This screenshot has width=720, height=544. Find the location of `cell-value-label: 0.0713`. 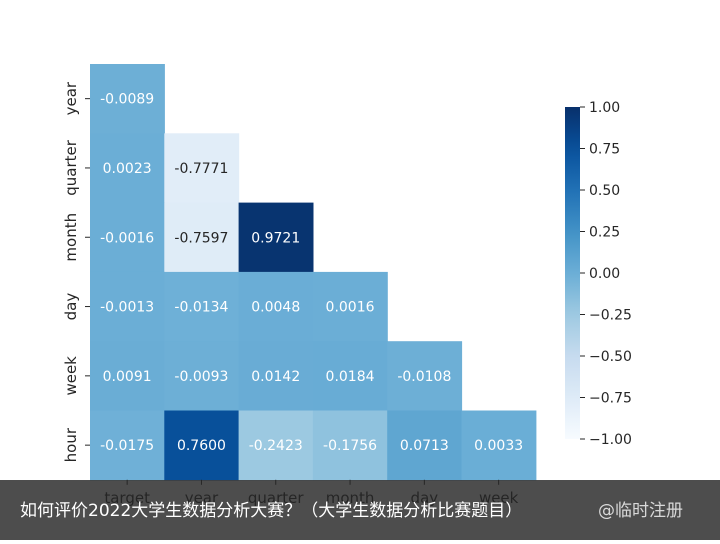

cell-value-label: 0.0713 is located at coordinates (424, 446).